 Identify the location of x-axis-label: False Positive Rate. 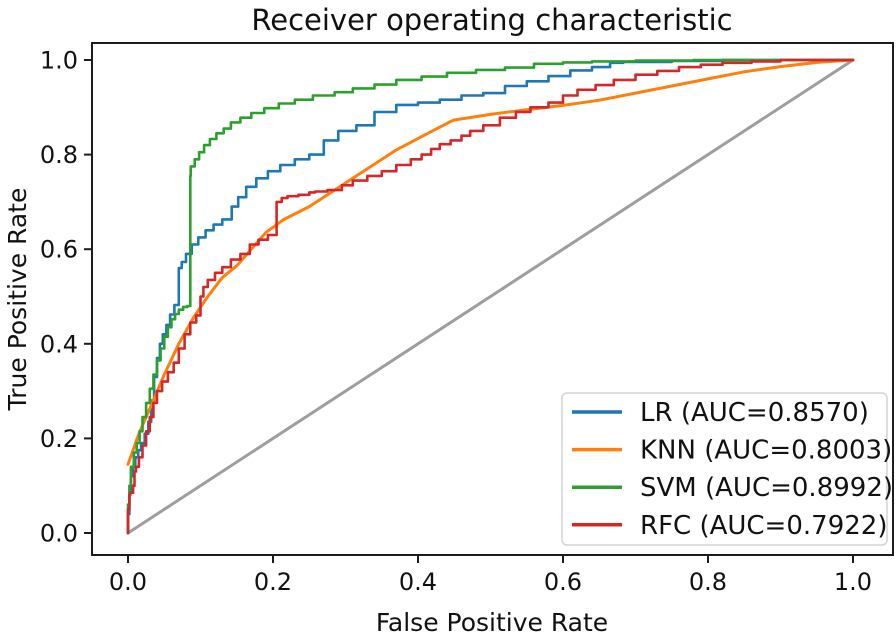
(492, 622).